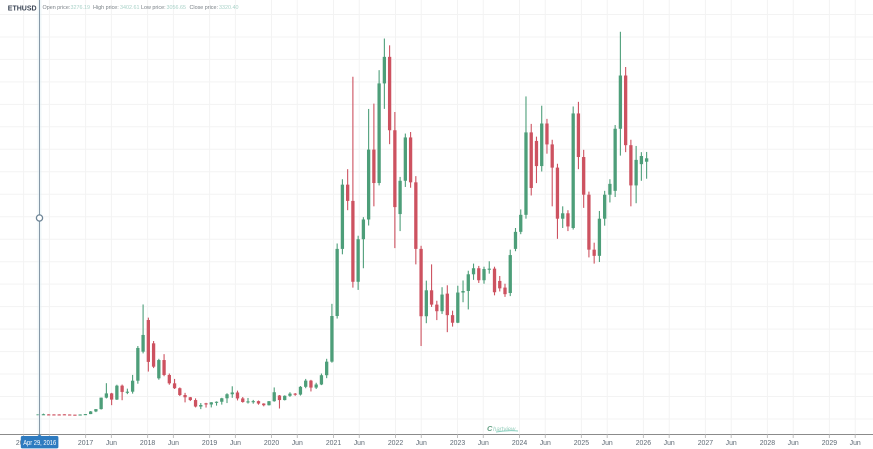 The width and height of the screenshot is (873, 449). What do you see at coordinates (39, 442) in the screenshot?
I see `svg-text: Apr 29, 2016` at bounding box center [39, 442].